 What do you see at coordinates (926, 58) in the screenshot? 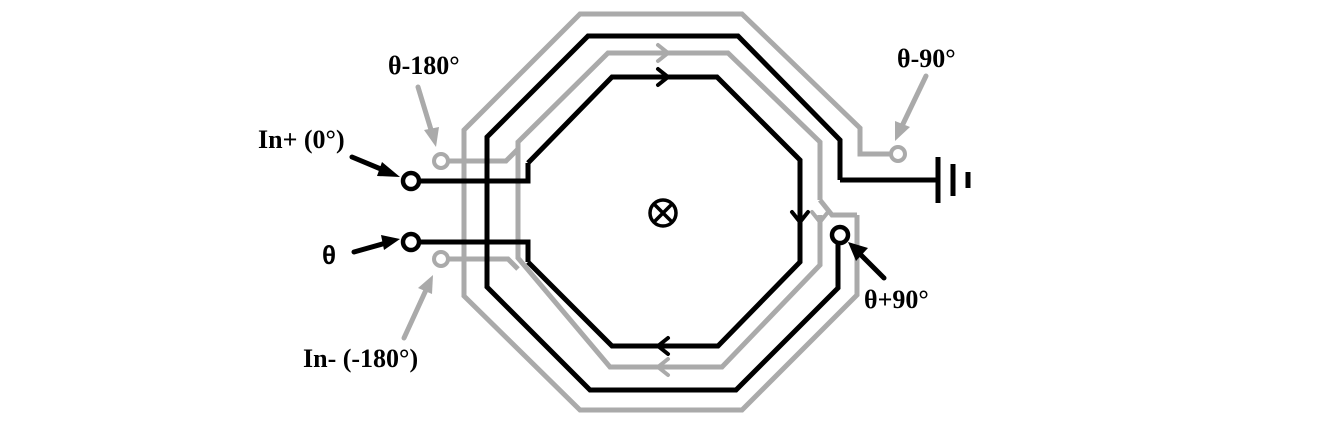
I see `label-theta-minus-90: θ-90°` at bounding box center [926, 58].